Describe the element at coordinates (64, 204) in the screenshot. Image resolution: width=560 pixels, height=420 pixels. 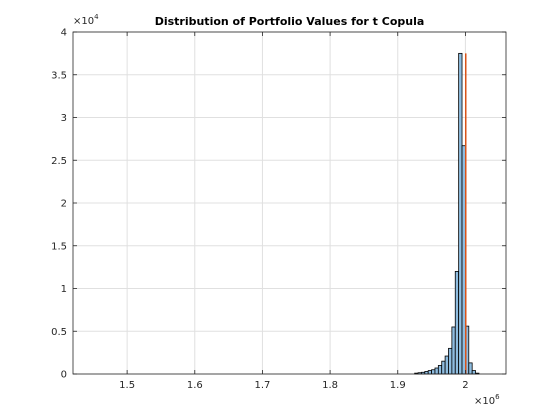
I see `y-tick-label: 2` at that location.